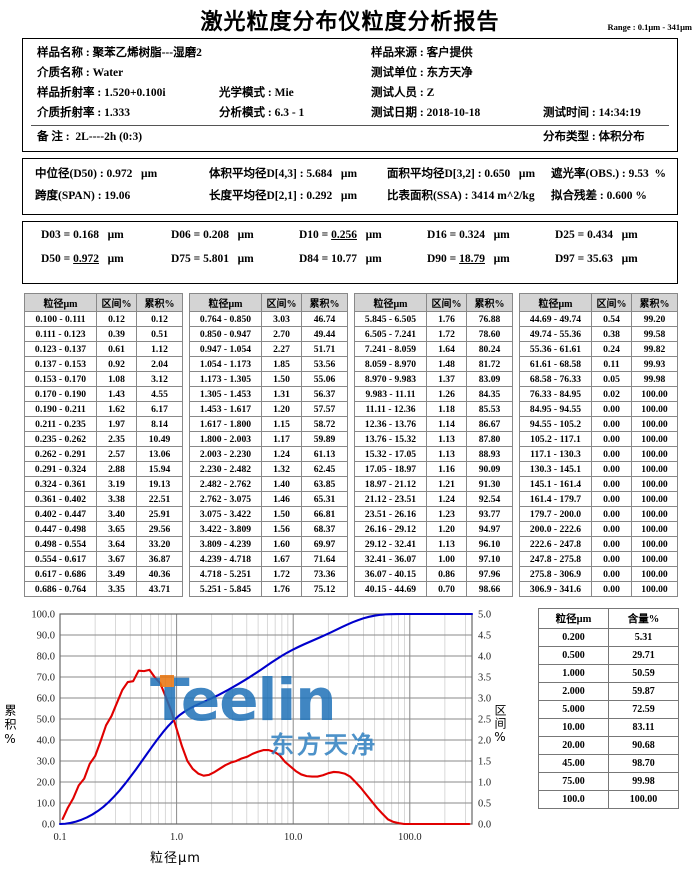 This screenshot has height=880, width=700. Describe the element at coordinates (281, 334) in the screenshot. I see `table-cell: 2.70` at that location.